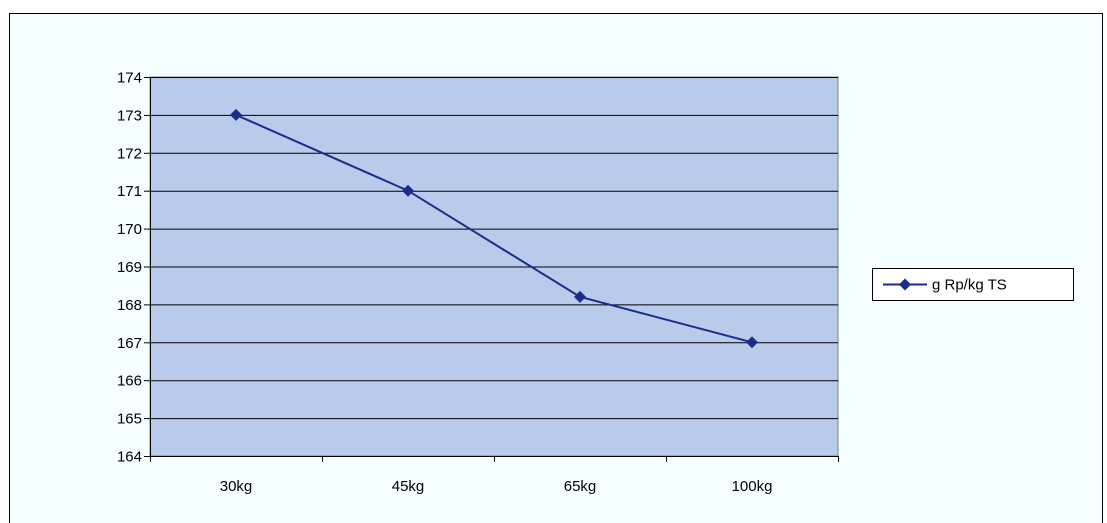  Describe the element at coordinates (129, 457) in the screenshot. I see `y-tick-label: 164` at that location.